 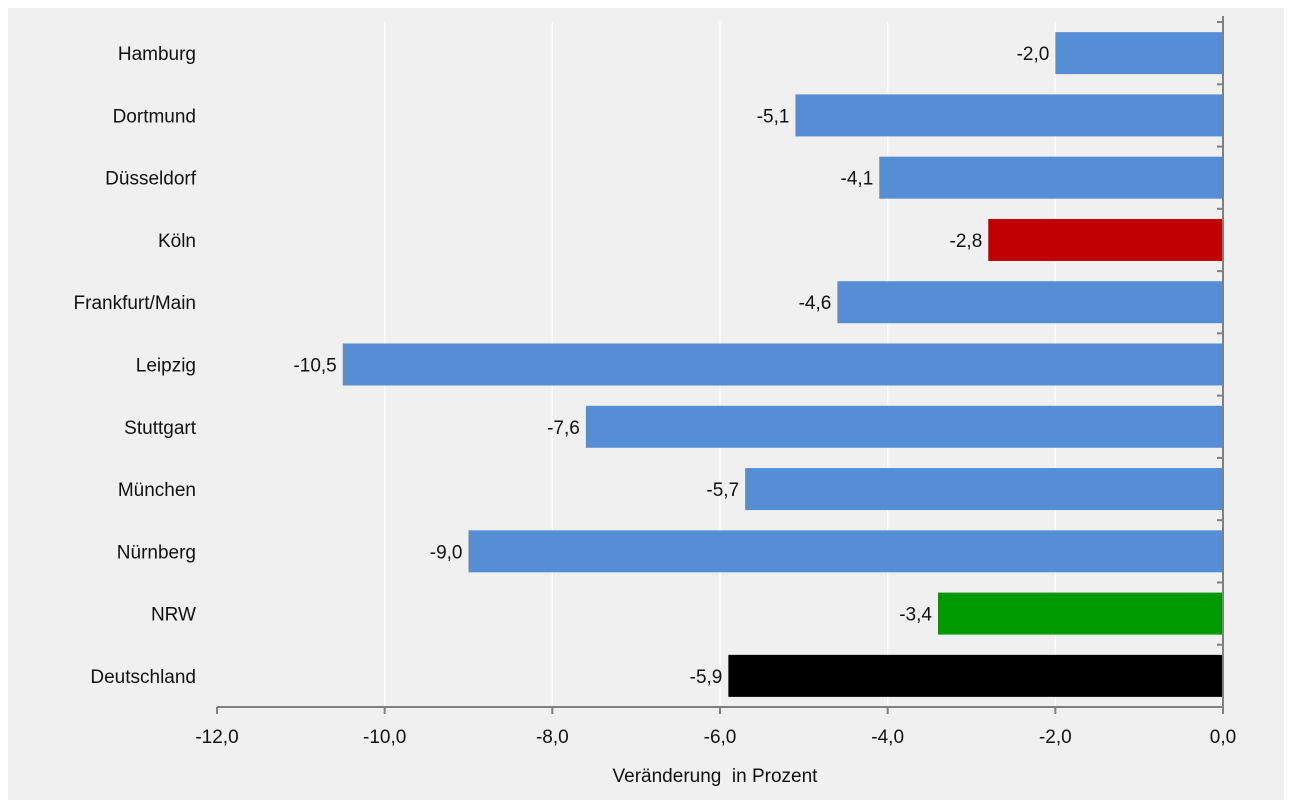 I want to click on value-label: -4,1, so click(x=857, y=179).